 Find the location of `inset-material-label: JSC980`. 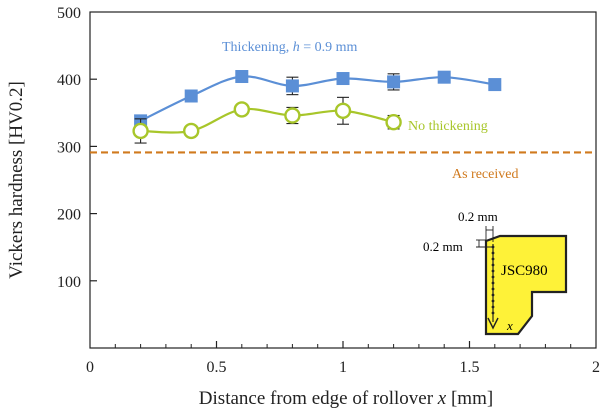

inset-material-label: JSC980 is located at coordinates (524, 271).